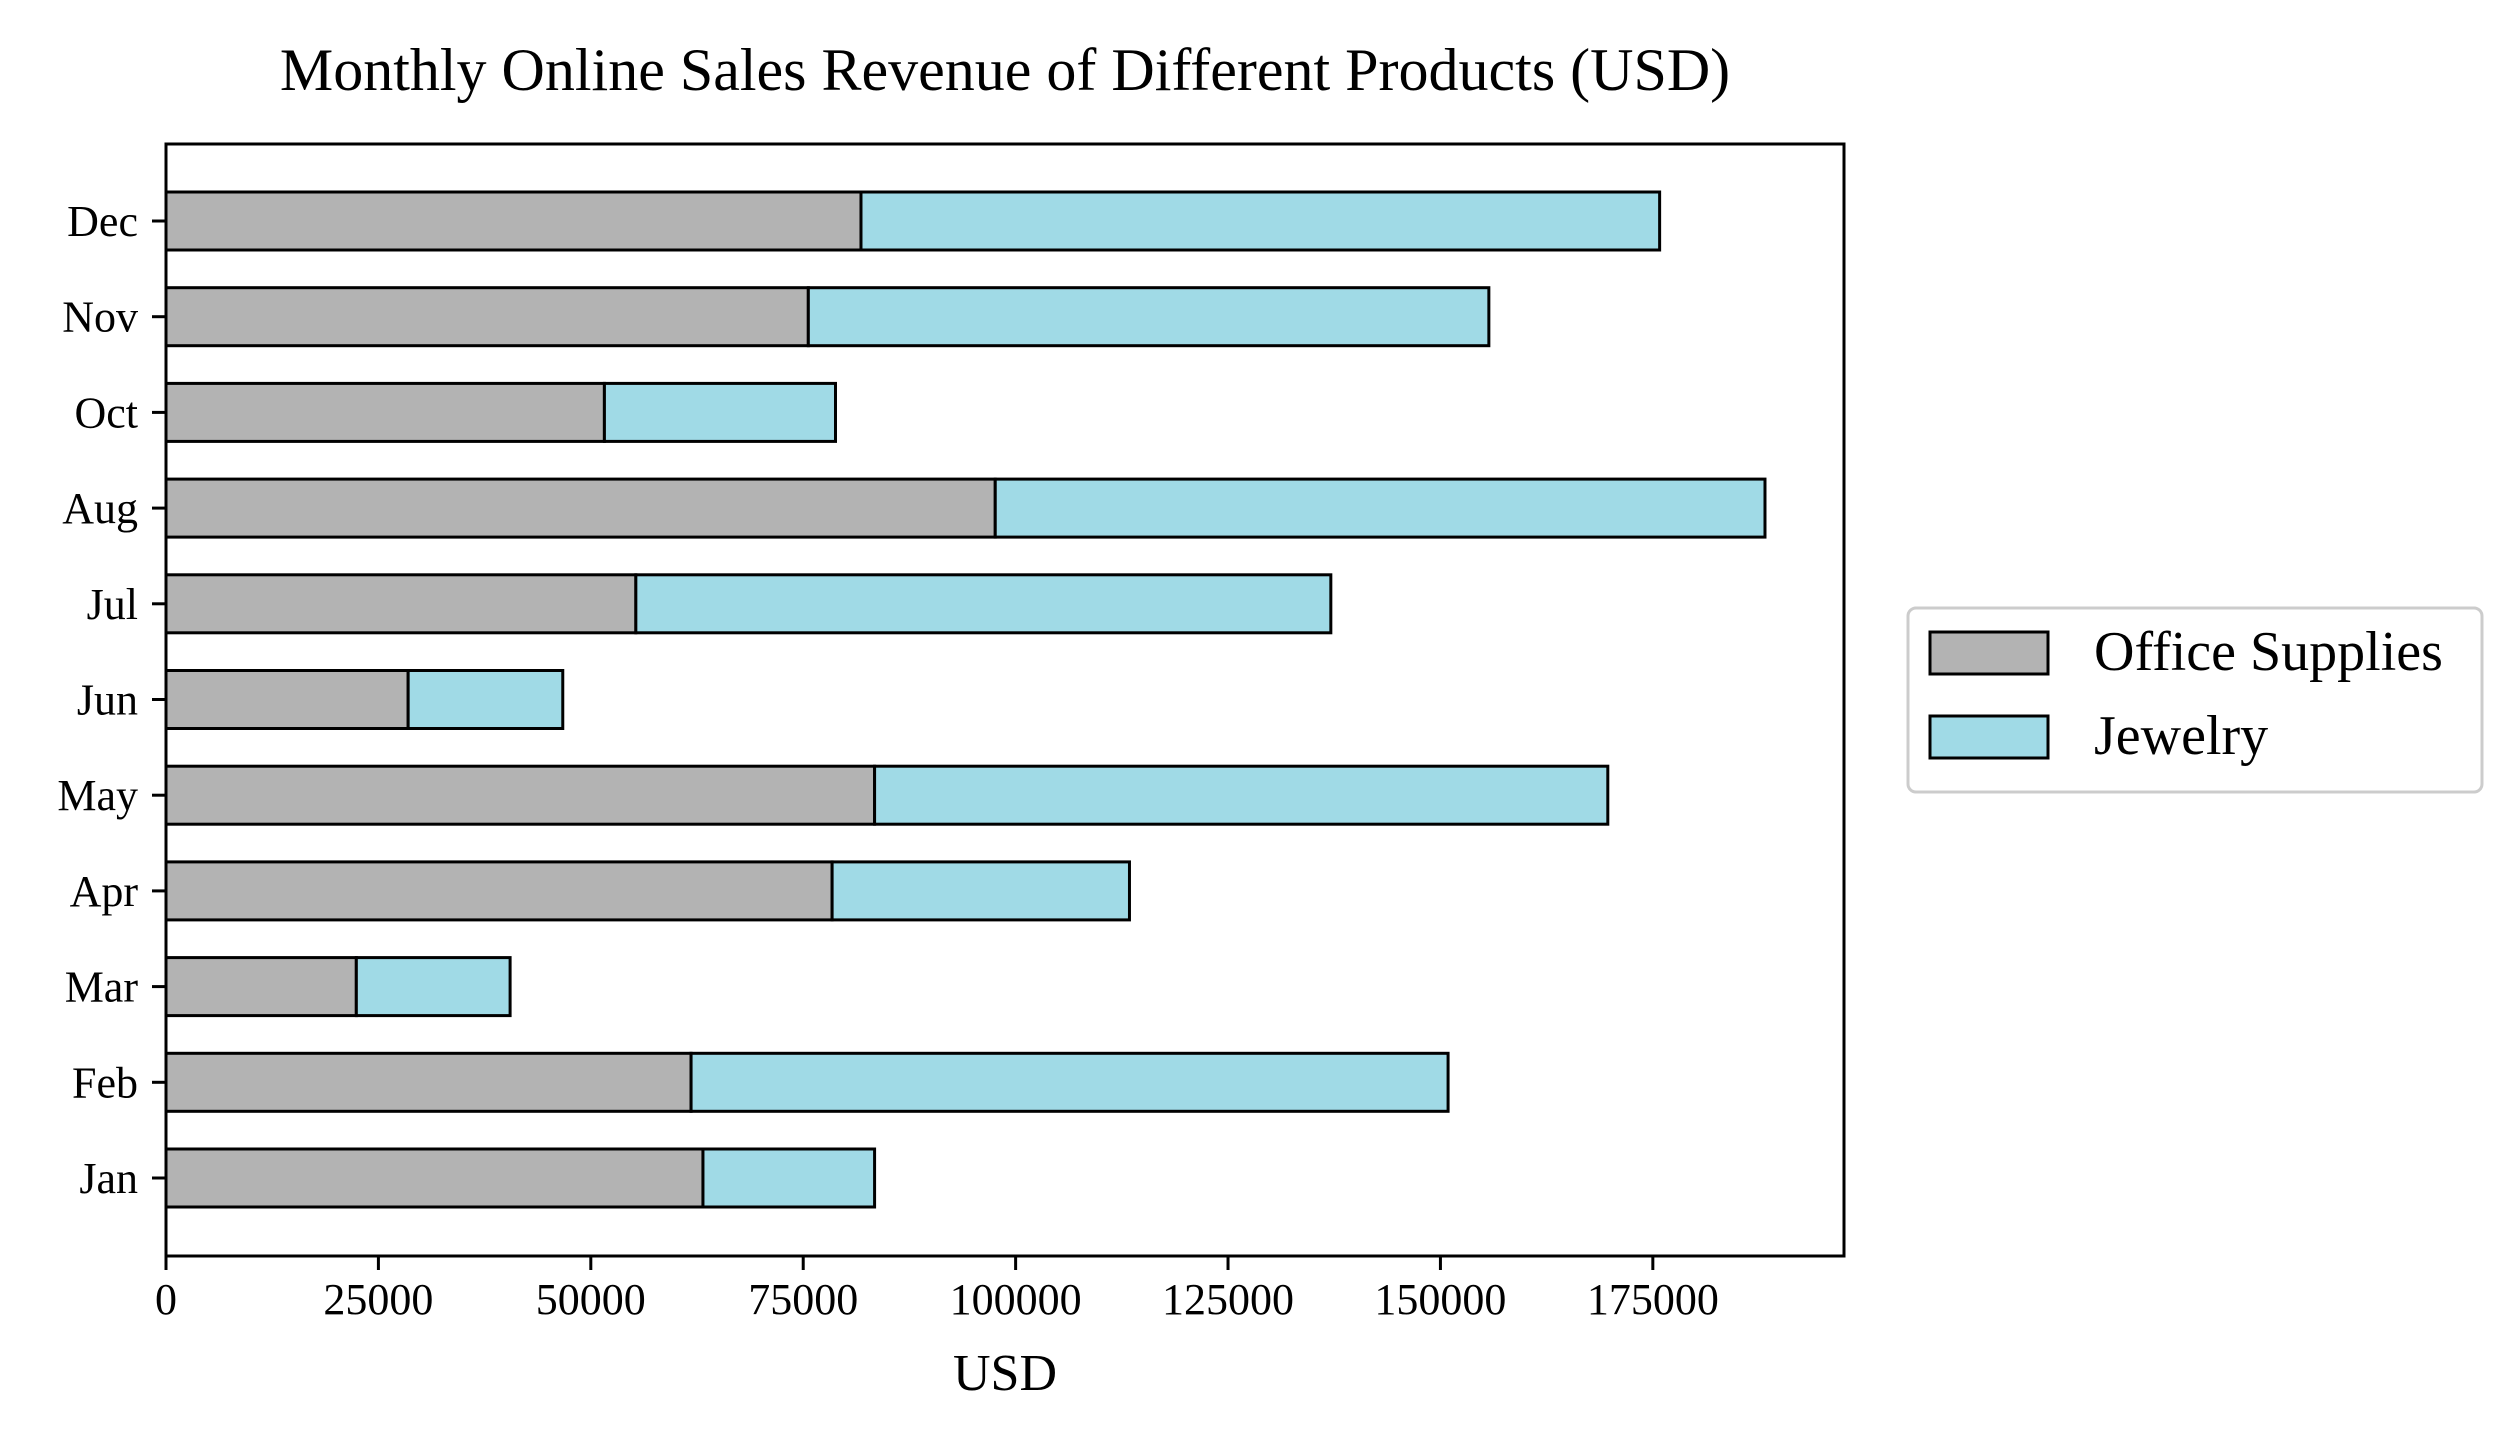  I want to click on x-axis-label: USD, so click(1005, 1373).